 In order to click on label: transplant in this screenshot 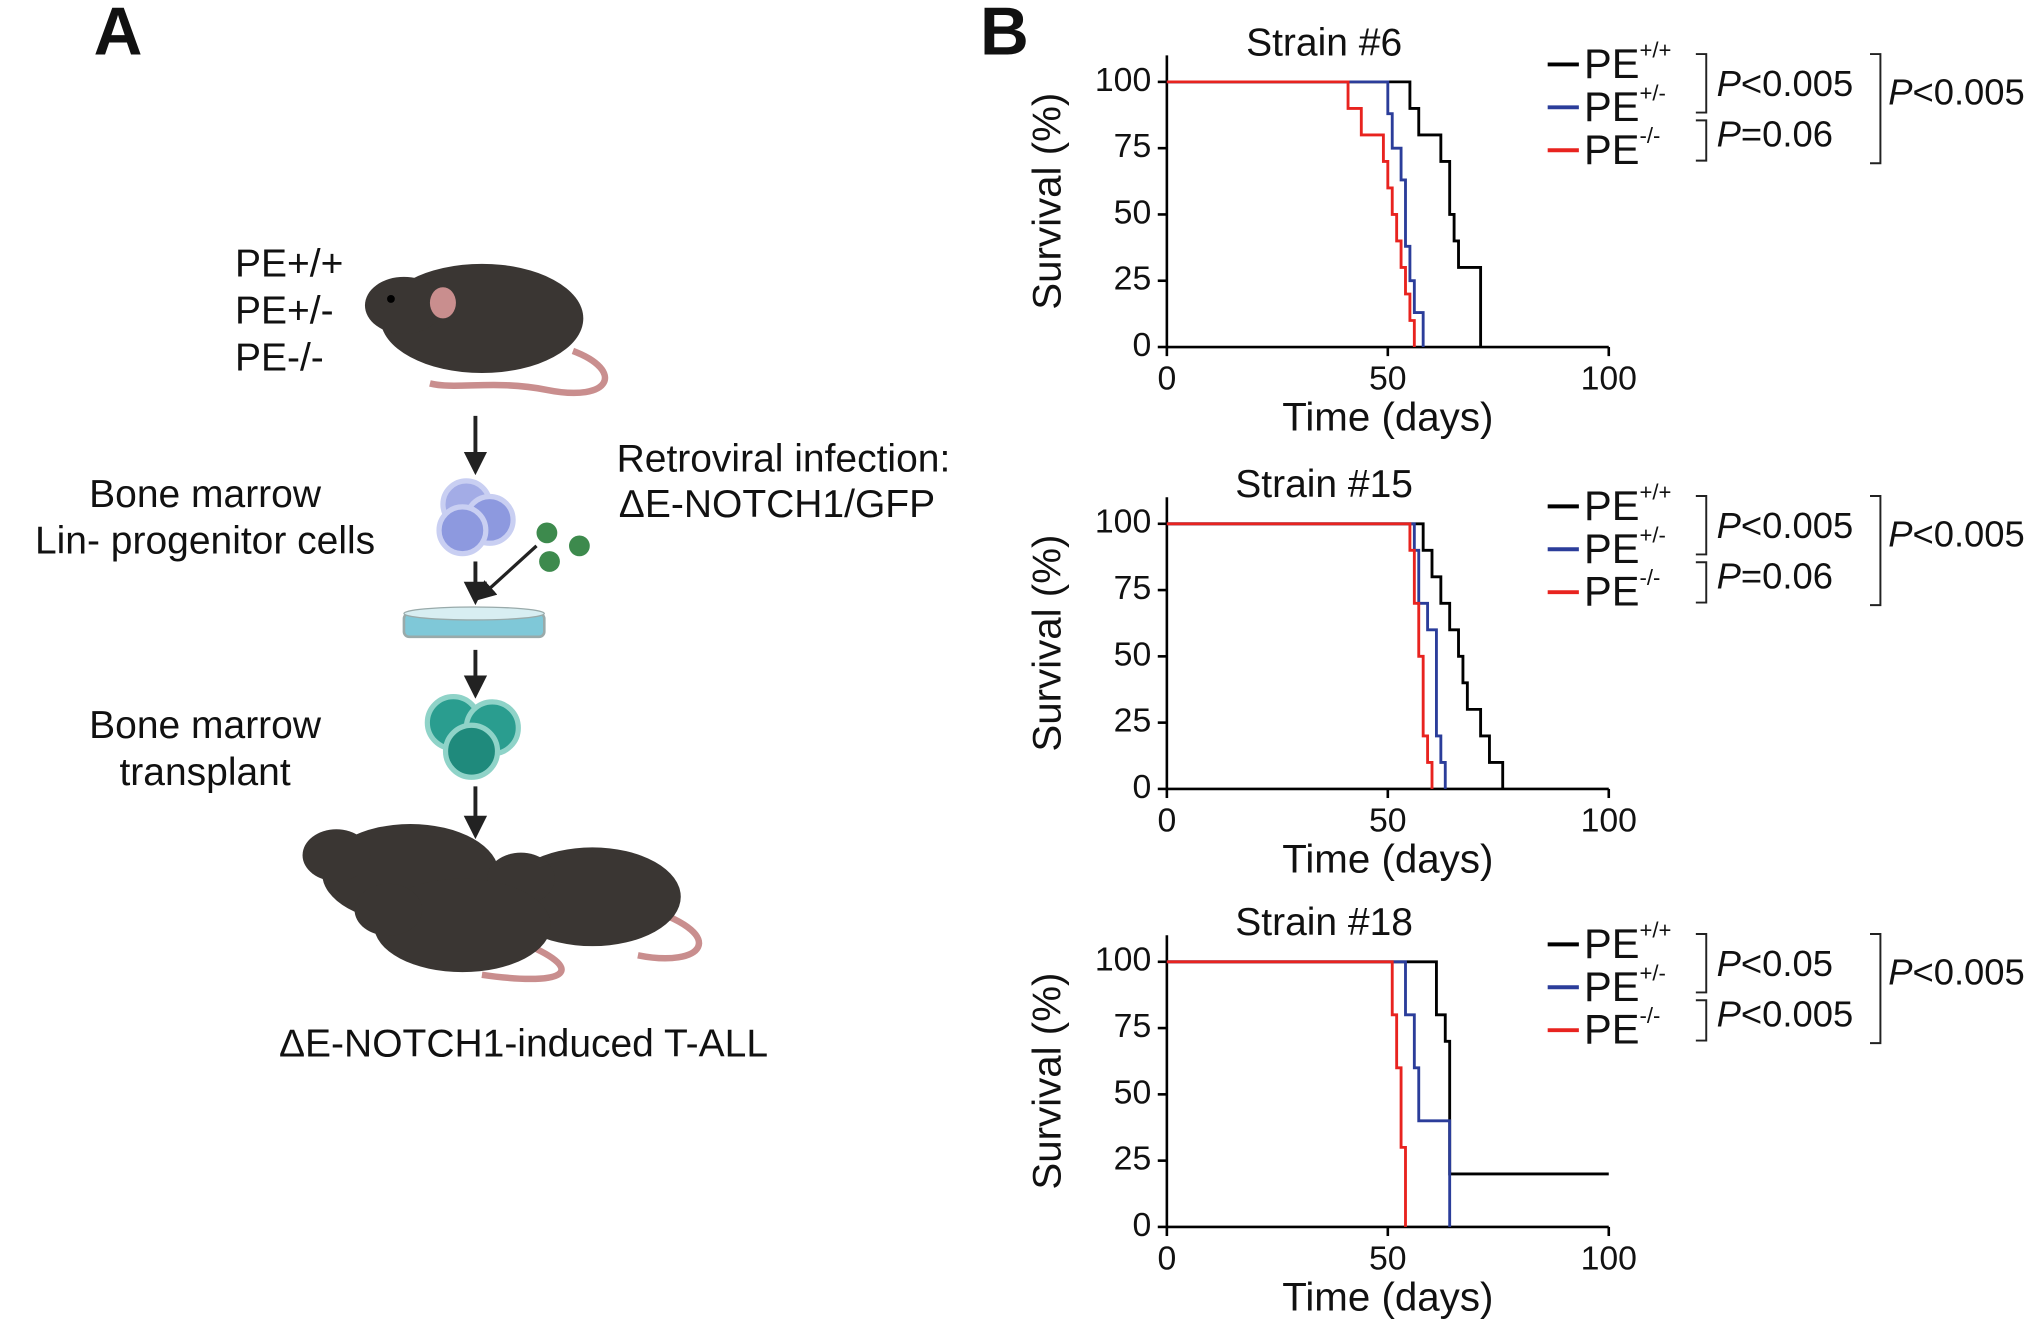, I will do `click(204, 772)`.